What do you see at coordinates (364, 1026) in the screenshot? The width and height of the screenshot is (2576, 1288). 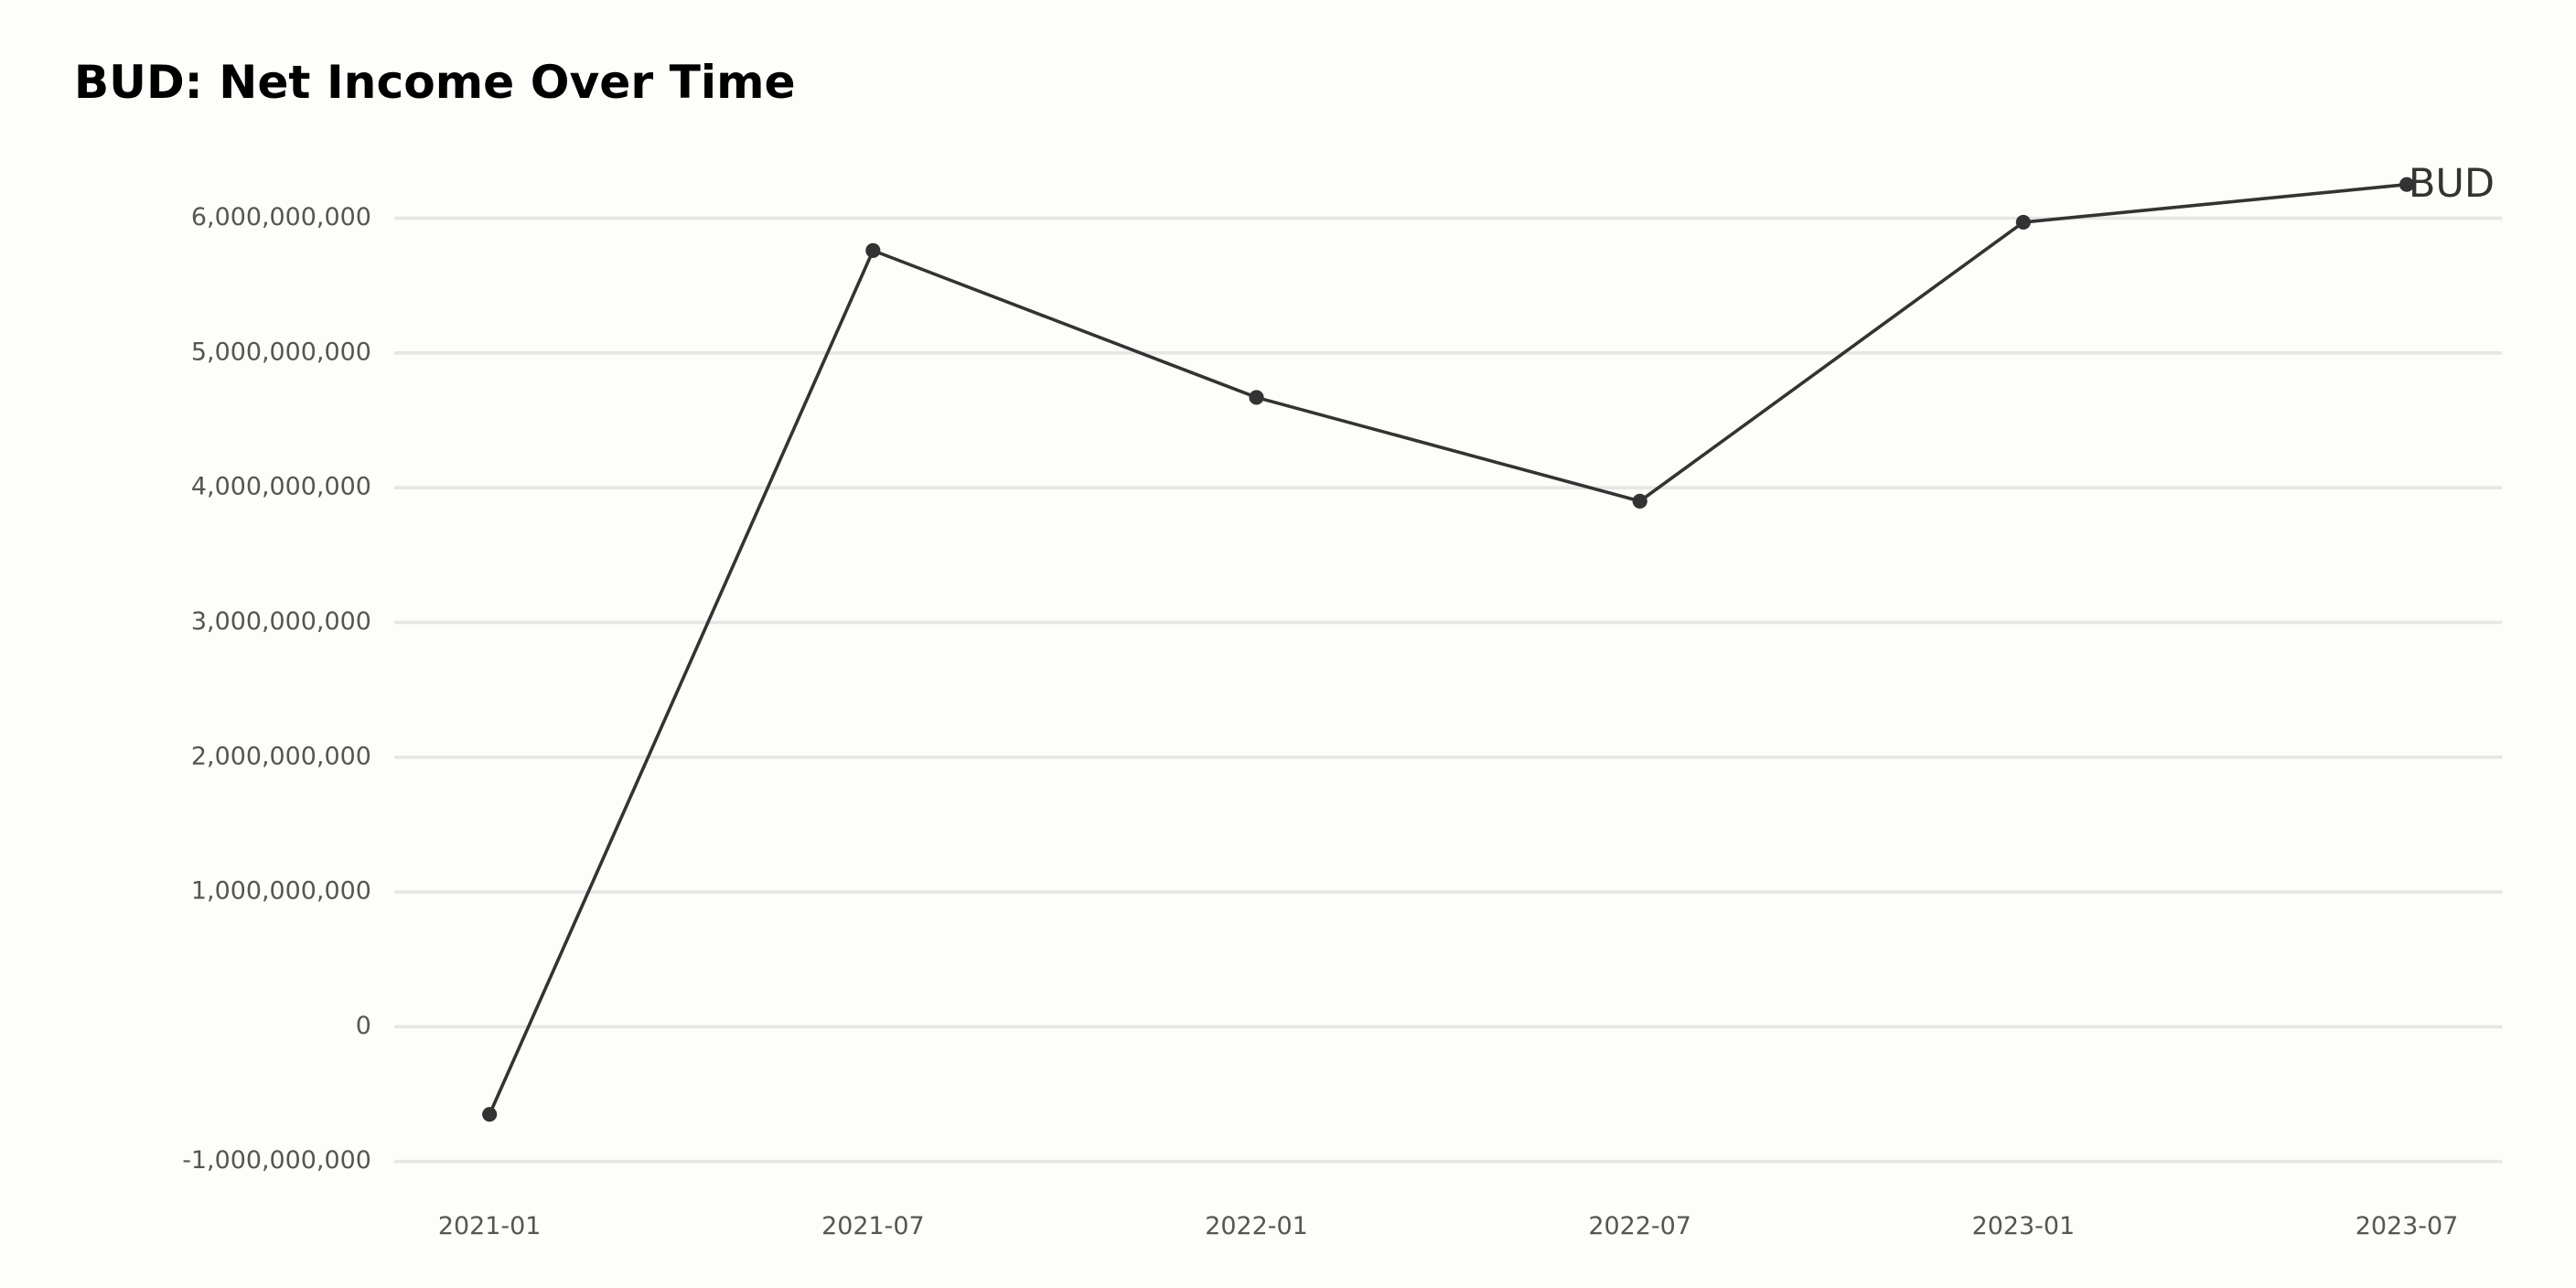 I see `y-tick-label: 0` at bounding box center [364, 1026].